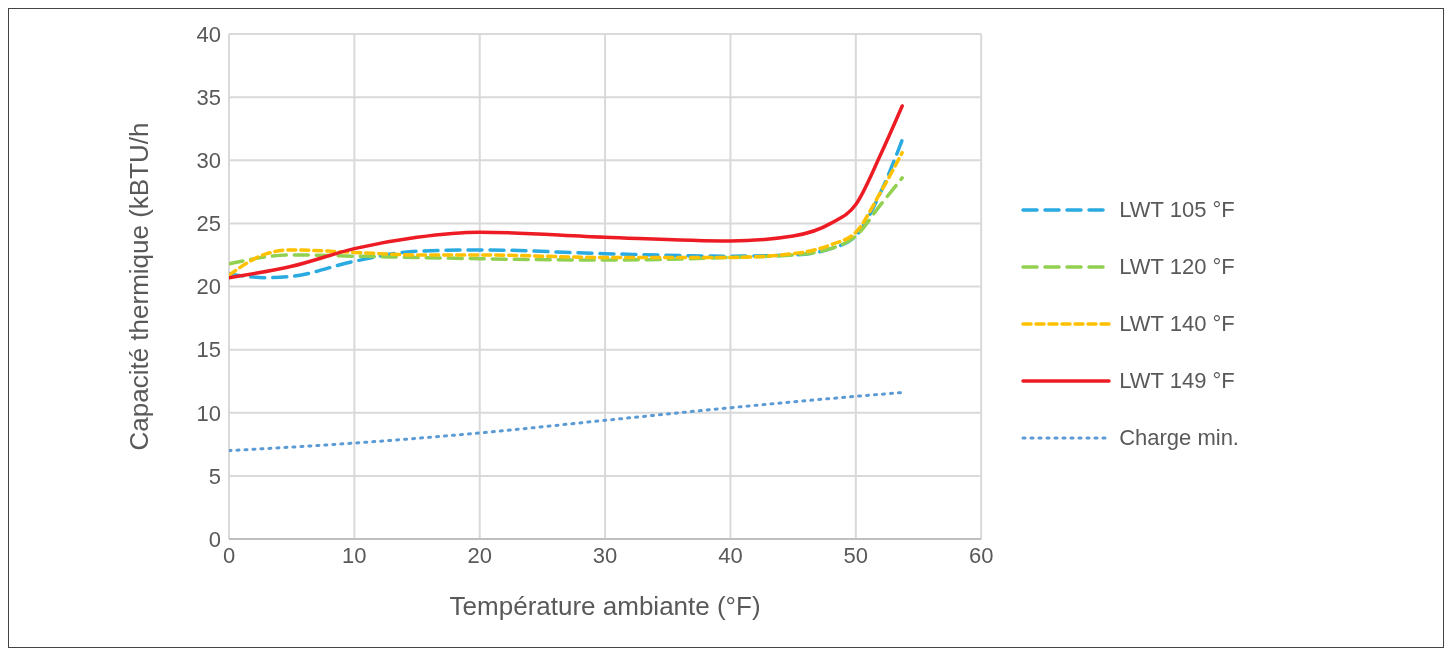 Image resolution: width=1454 pixels, height=655 pixels. What do you see at coordinates (208, 350) in the screenshot?
I see `y-tick-label: 15` at bounding box center [208, 350].